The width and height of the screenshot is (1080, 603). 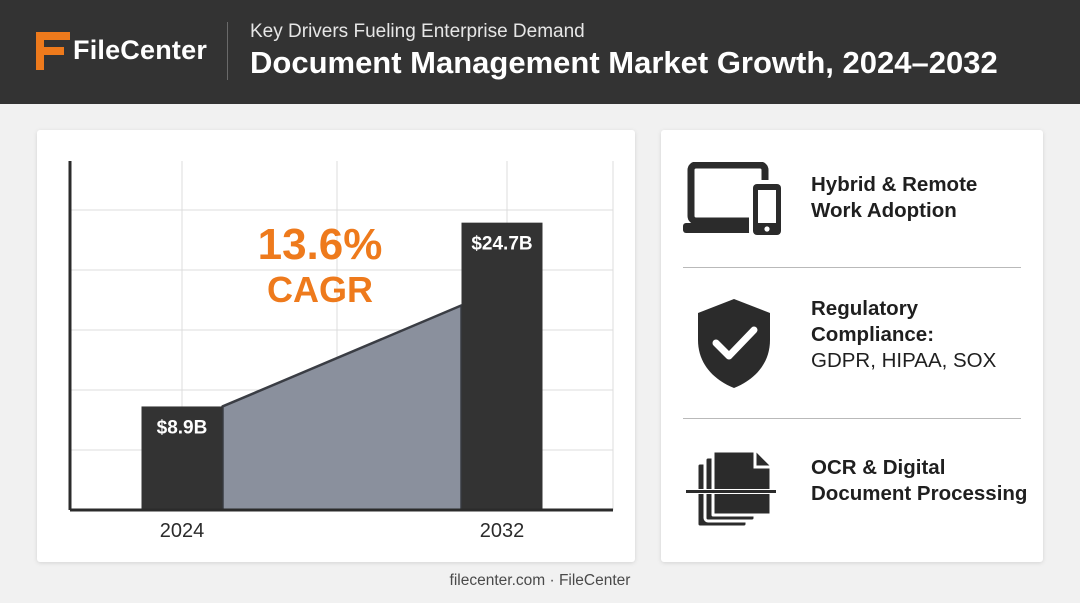 What do you see at coordinates (734, 199) in the screenshot?
I see `laptop-phone-icon` at bounding box center [734, 199].